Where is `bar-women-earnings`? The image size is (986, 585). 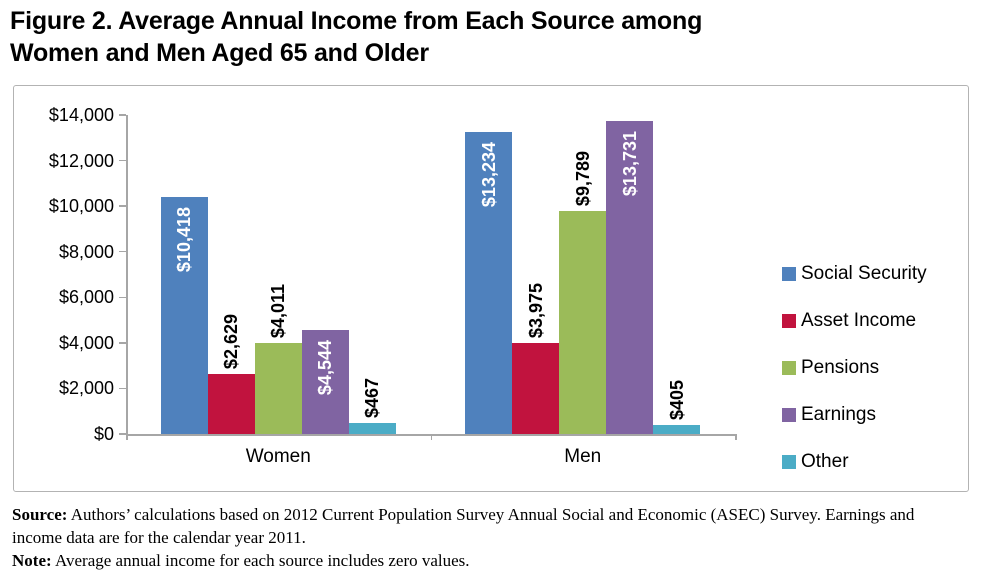 bar-women-earnings is located at coordinates (325, 382).